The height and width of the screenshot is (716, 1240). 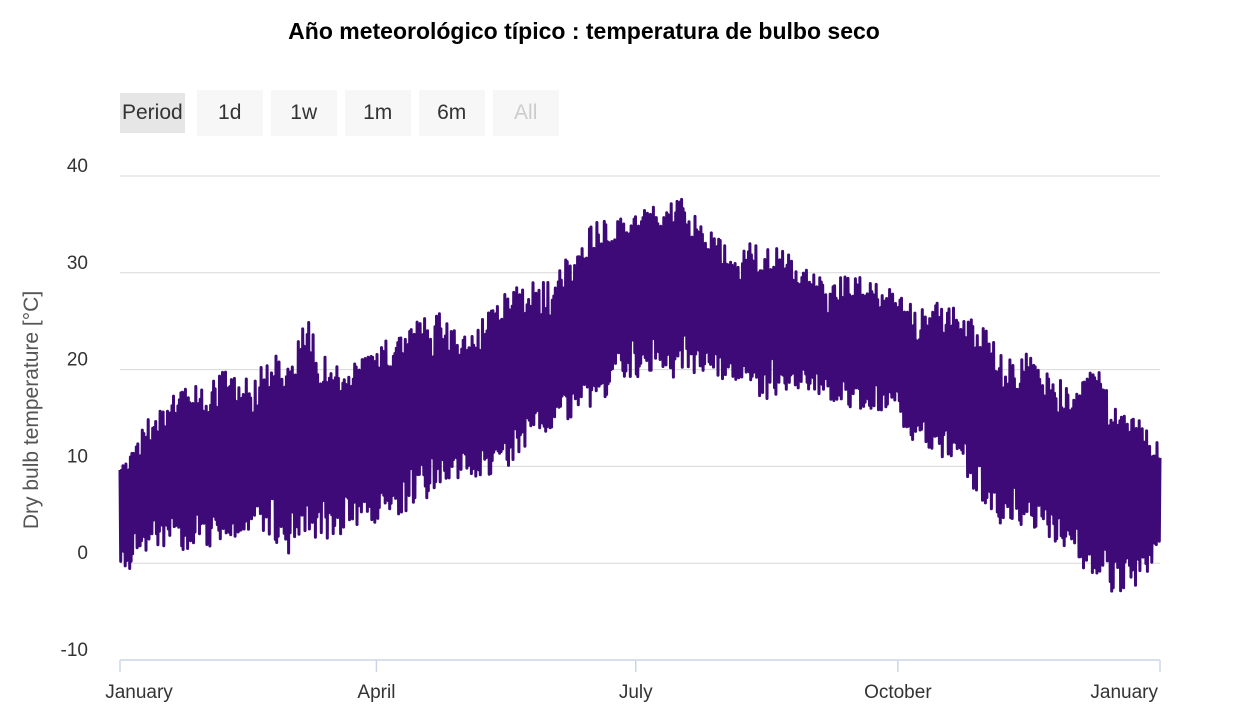 I want to click on period-all-button: All, so click(x=525, y=113).